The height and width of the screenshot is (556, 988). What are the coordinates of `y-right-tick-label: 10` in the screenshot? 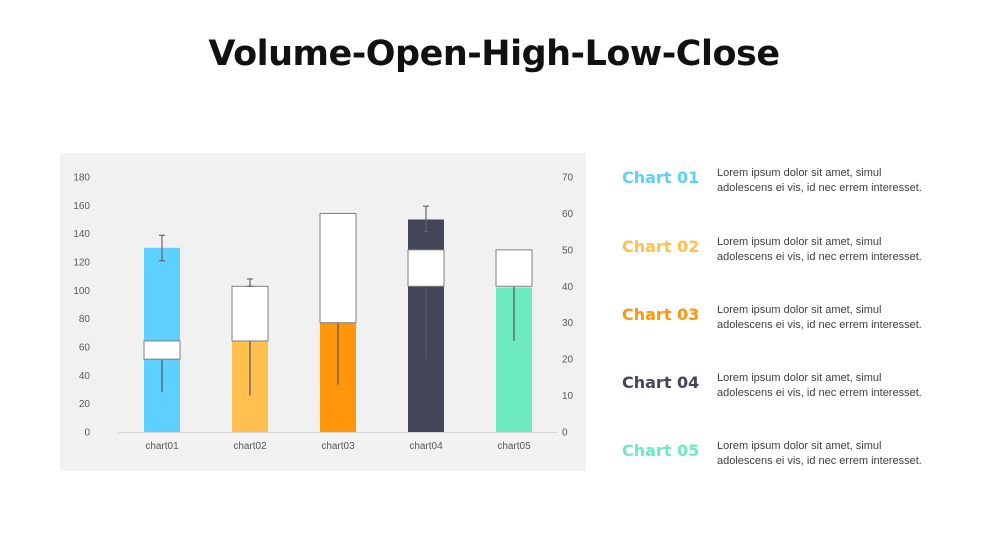 It's located at (568, 396).